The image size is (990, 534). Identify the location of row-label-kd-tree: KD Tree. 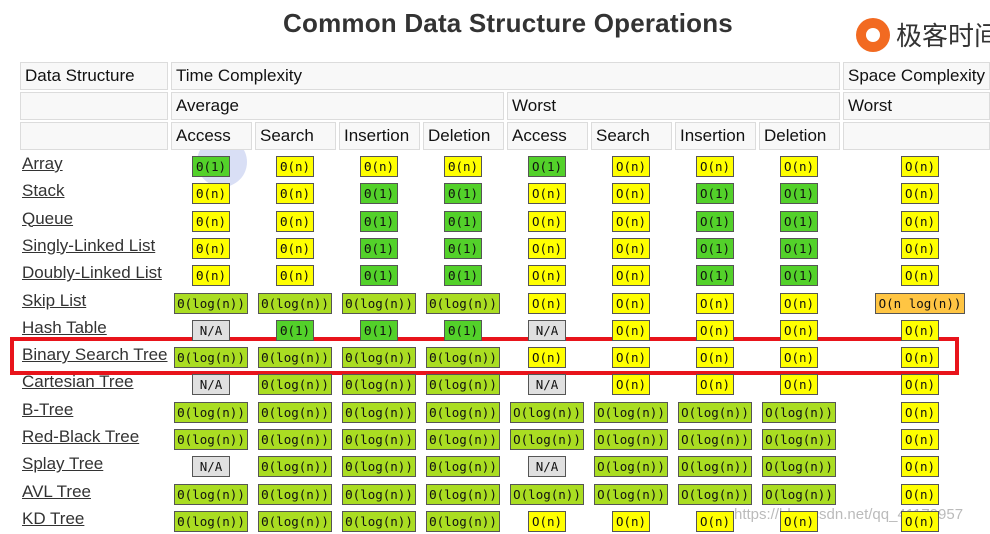
(53, 518).